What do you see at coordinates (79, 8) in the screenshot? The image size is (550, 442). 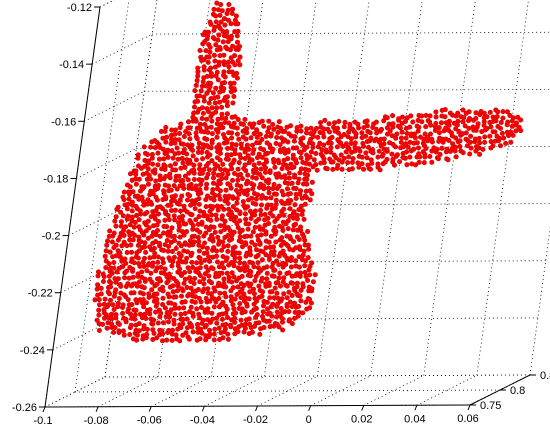 I see `z-tick-label: -0.12` at bounding box center [79, 8].